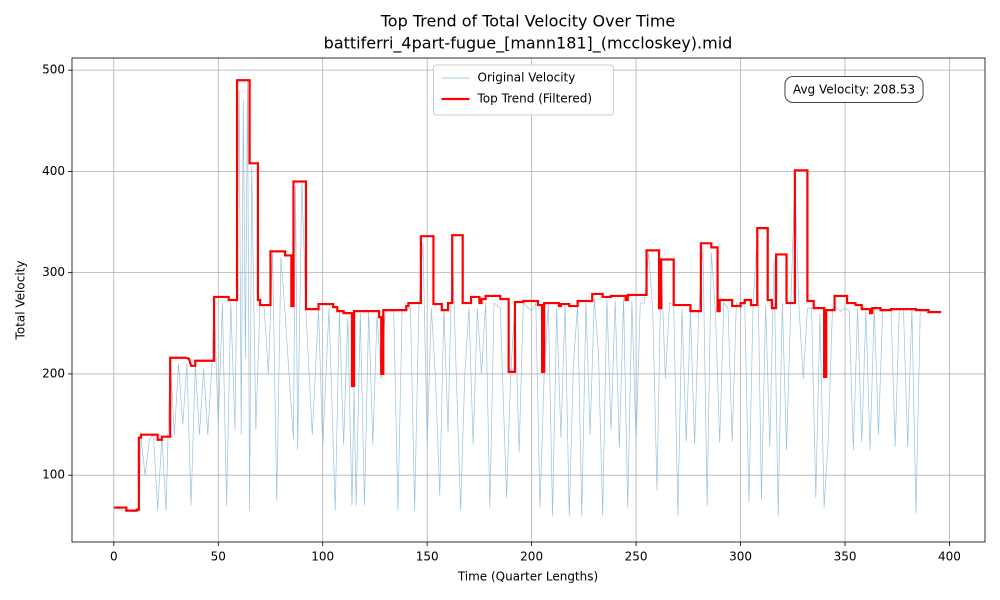  Describe the element at coordinates (21, 301) in the screenshot. I see `y-axis-label: Total Velocity` at that location.